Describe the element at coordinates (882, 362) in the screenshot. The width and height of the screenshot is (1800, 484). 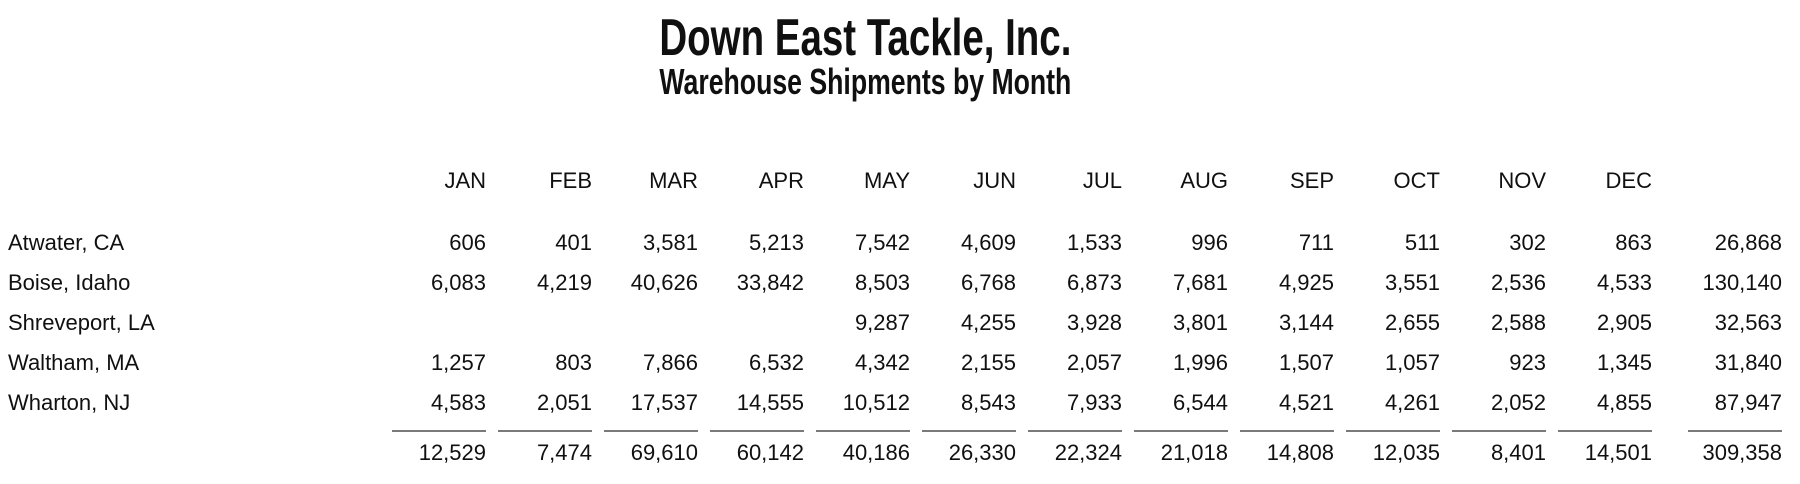
I see `month-value-cell: 4,342` at that location.